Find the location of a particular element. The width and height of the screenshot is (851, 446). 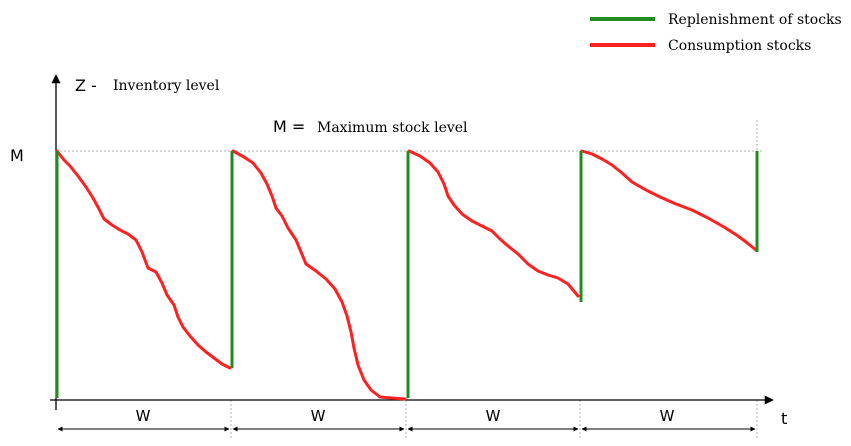

legend-replenishment-label: Replenishment of stocks is located at coordinates (755, 20).